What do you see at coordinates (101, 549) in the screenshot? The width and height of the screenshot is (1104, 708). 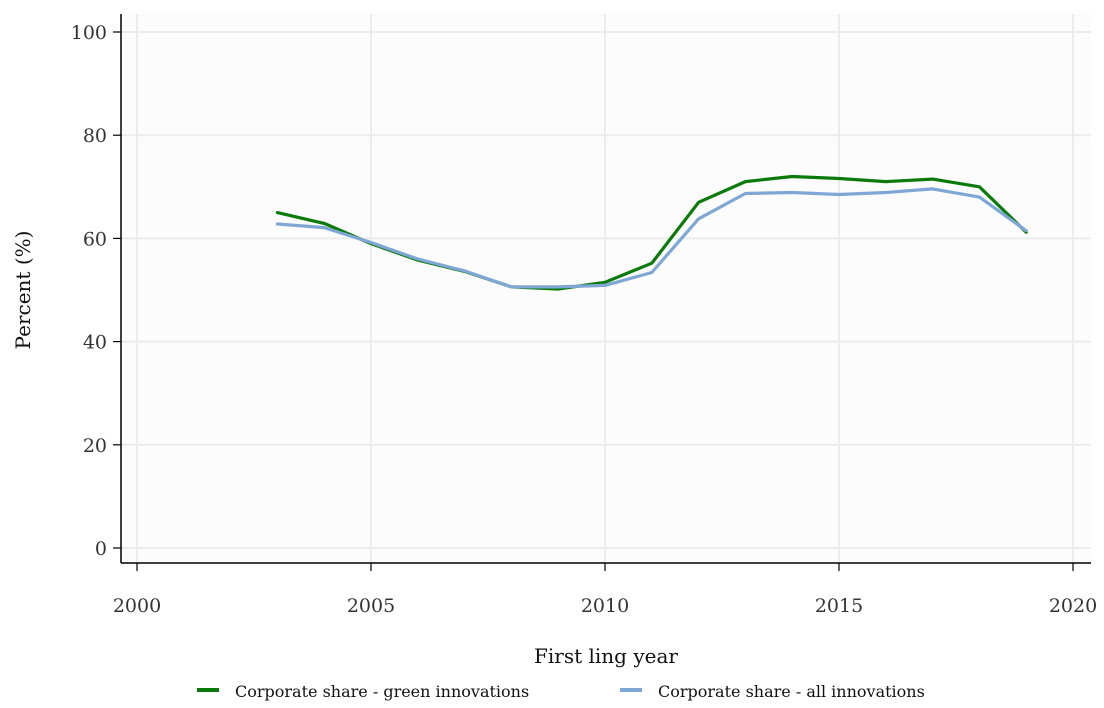 I see `y-tick-label: 0` at bounding box center [101, 549].